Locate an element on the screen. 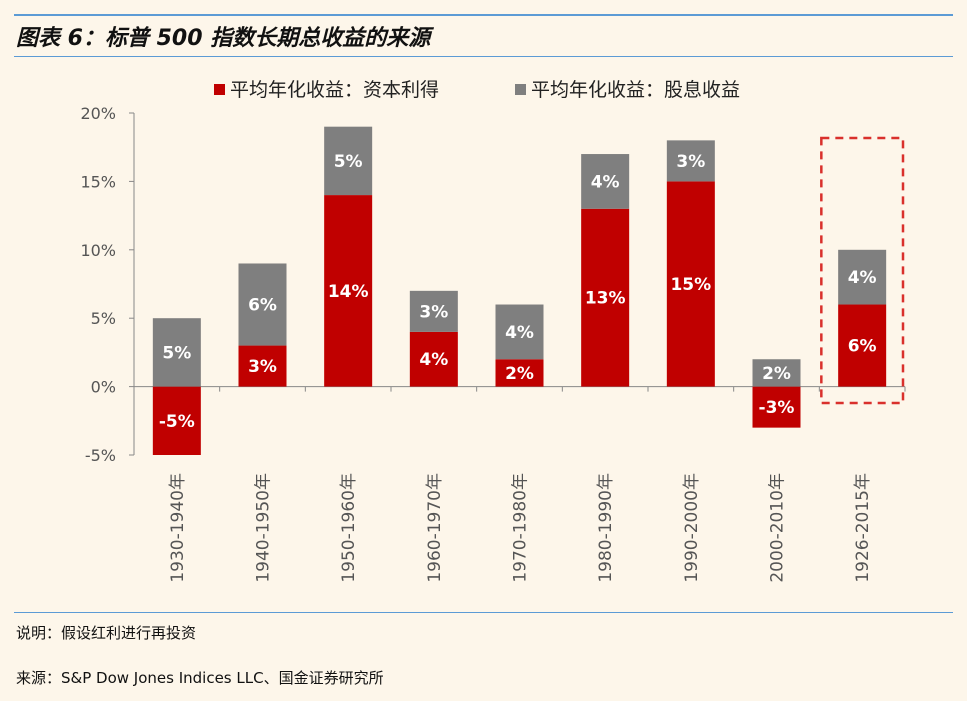  x-category-label: 2000-2010年 is located at coordinates (778, 528).